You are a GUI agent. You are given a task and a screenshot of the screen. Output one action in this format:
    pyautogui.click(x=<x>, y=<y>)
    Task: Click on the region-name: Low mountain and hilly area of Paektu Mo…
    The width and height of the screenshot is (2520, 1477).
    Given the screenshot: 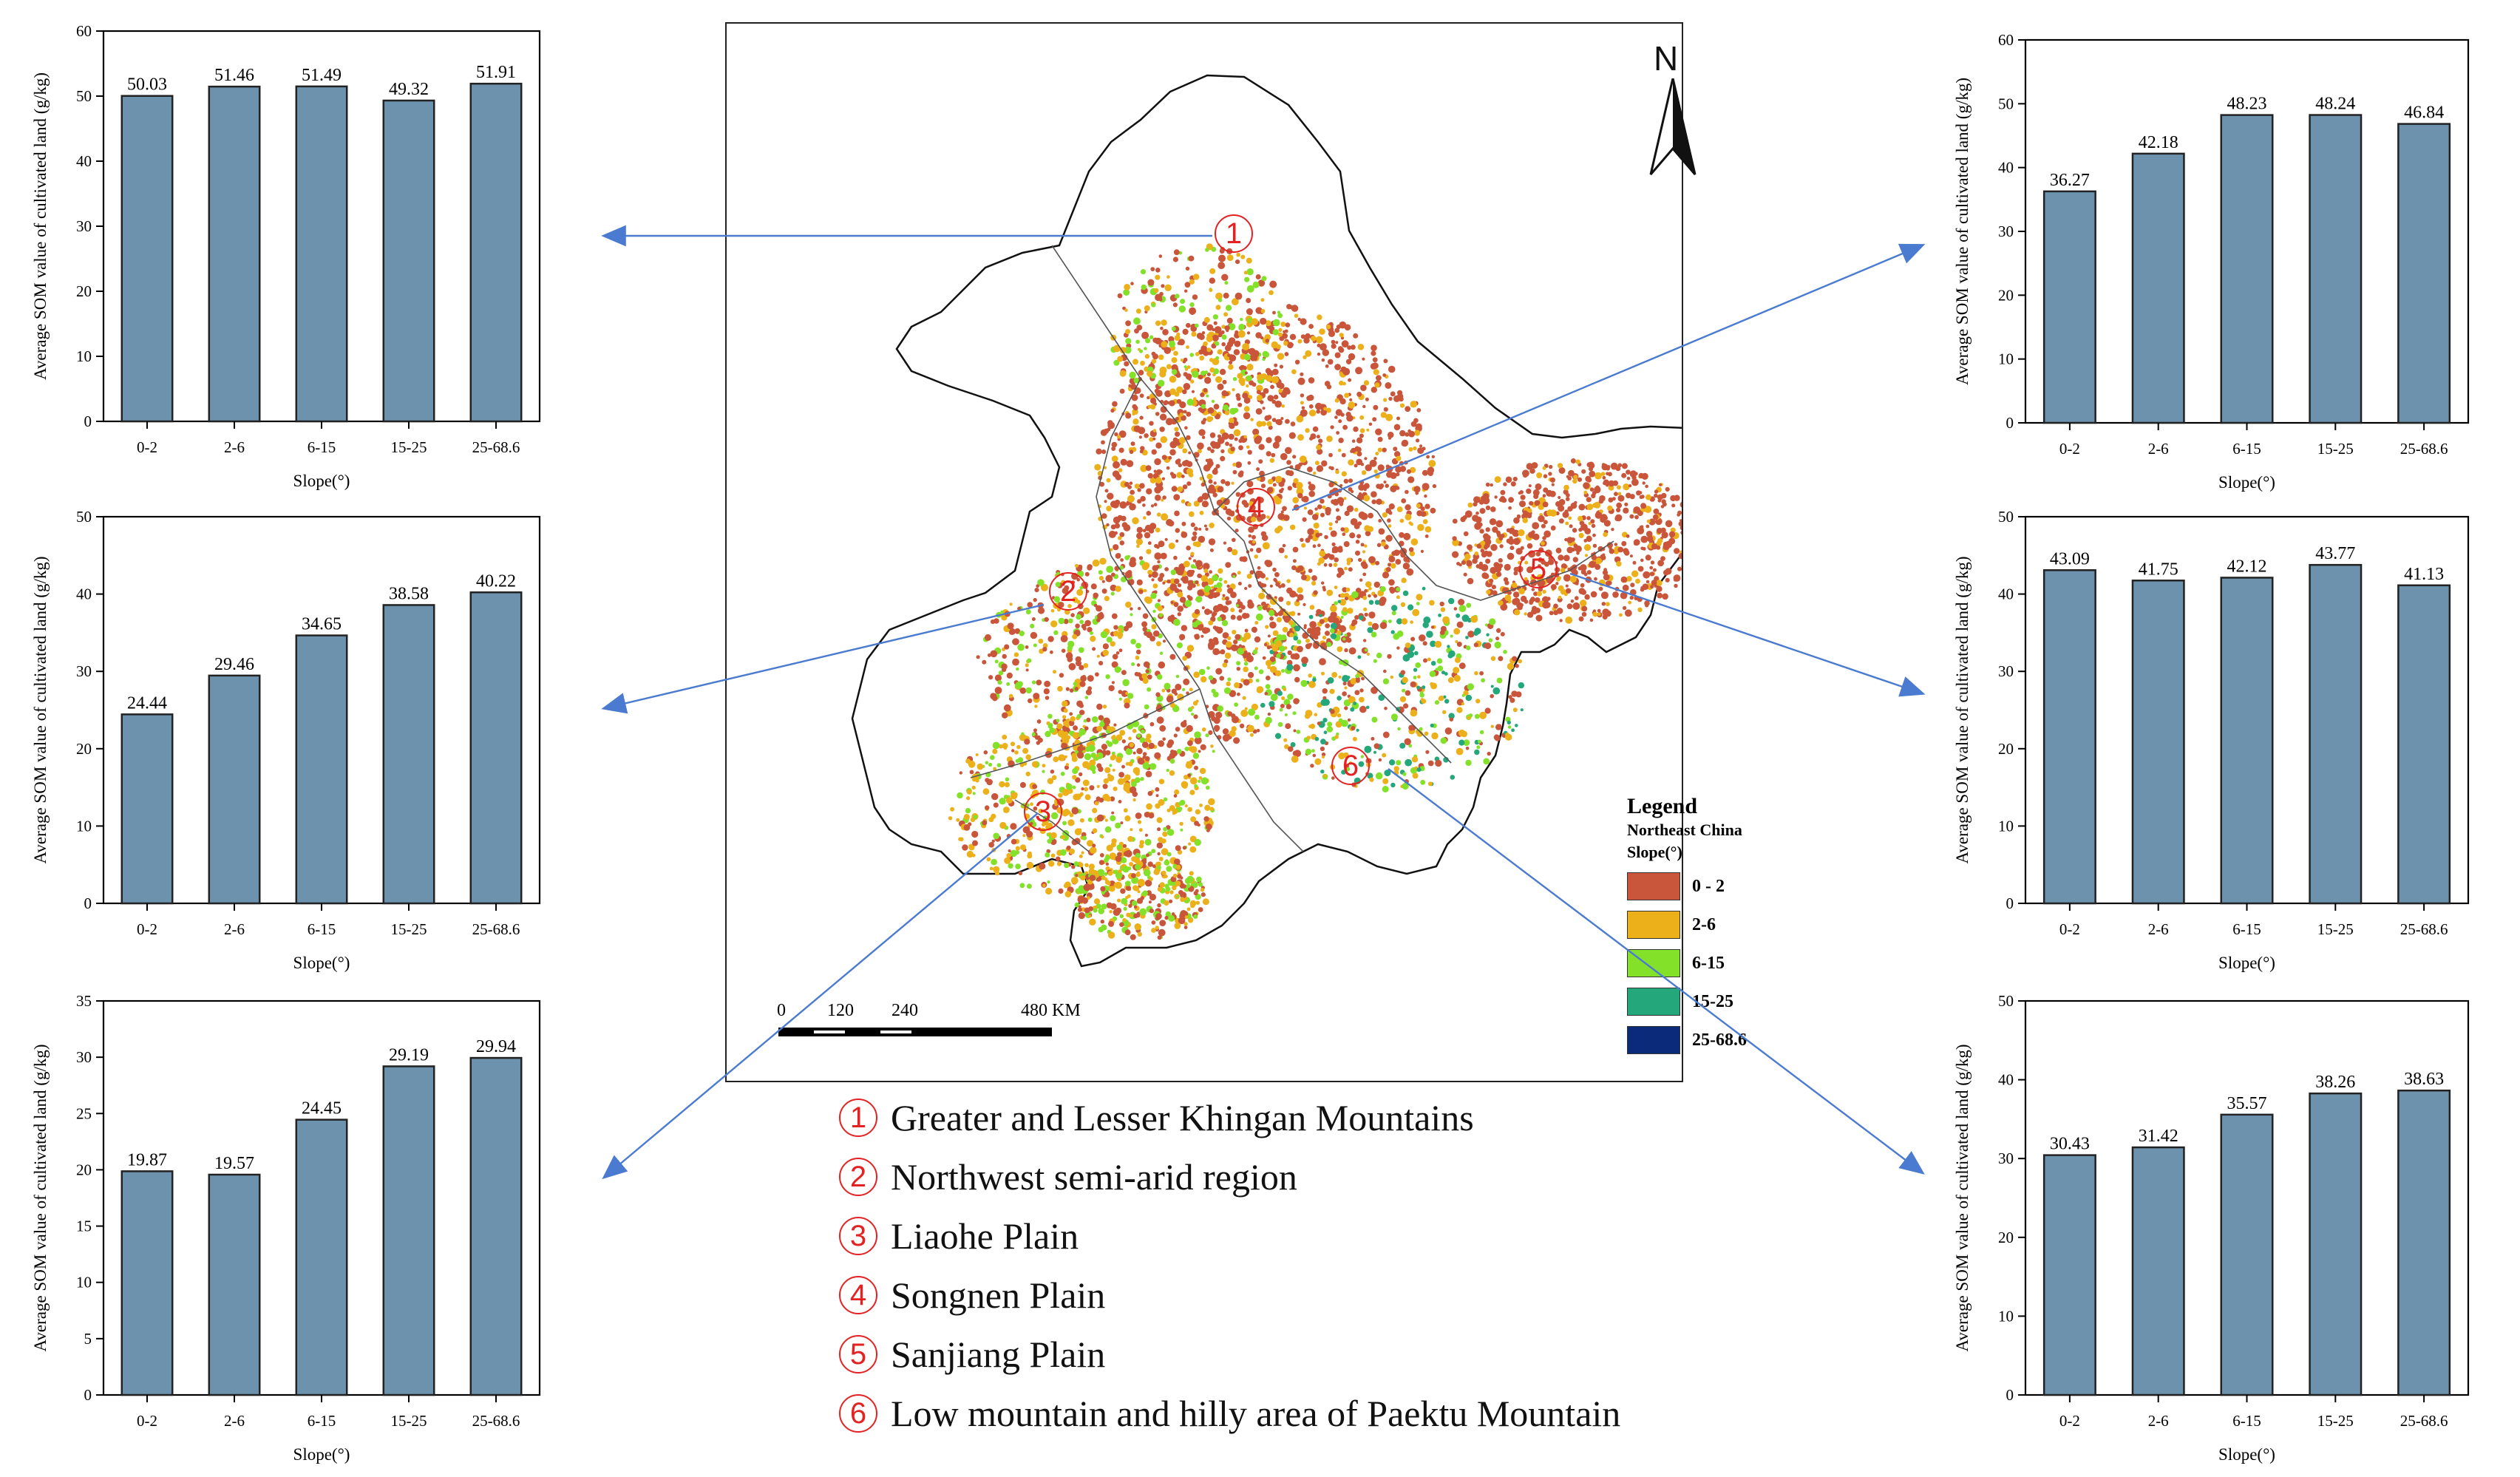 What is the action you would take?
    pyautogui.click(x=1256, y=1413)
    